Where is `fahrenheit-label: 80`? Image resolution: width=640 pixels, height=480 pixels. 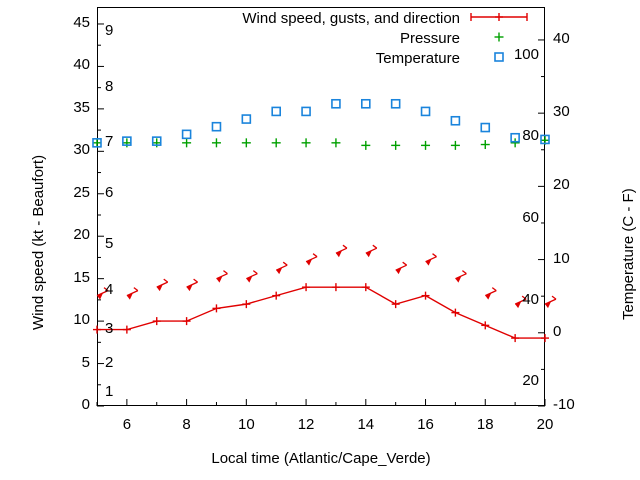 fahrenheit-label: 80 is located at coordinates (530, 136).